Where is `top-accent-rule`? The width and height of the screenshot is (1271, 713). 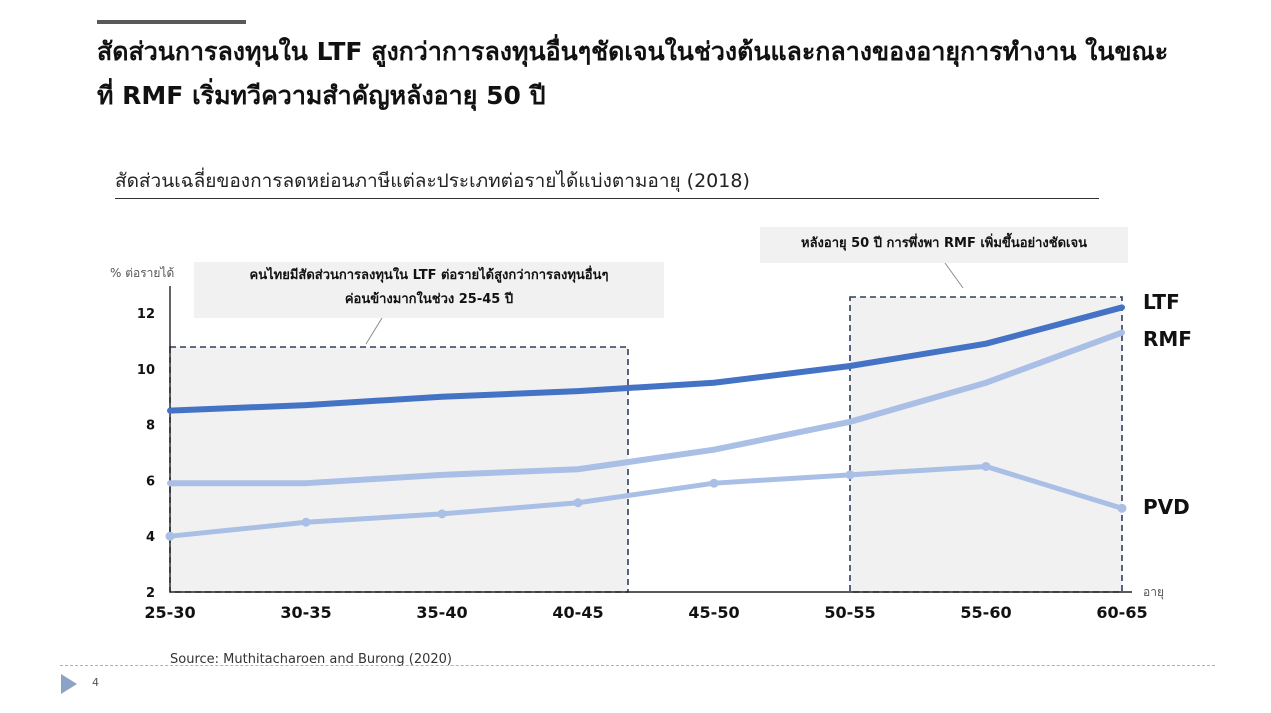 top-accent-rule is located at coordinates (171, 22).